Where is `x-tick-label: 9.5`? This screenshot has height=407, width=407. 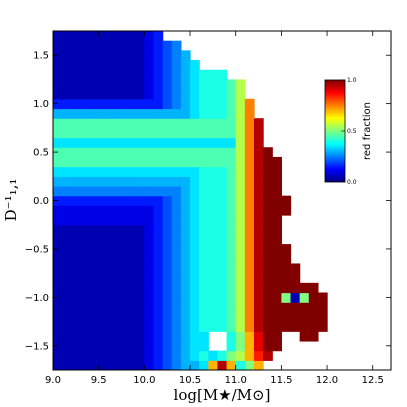 x-tick-label: 9.5 is located at coordinates (99, 380).